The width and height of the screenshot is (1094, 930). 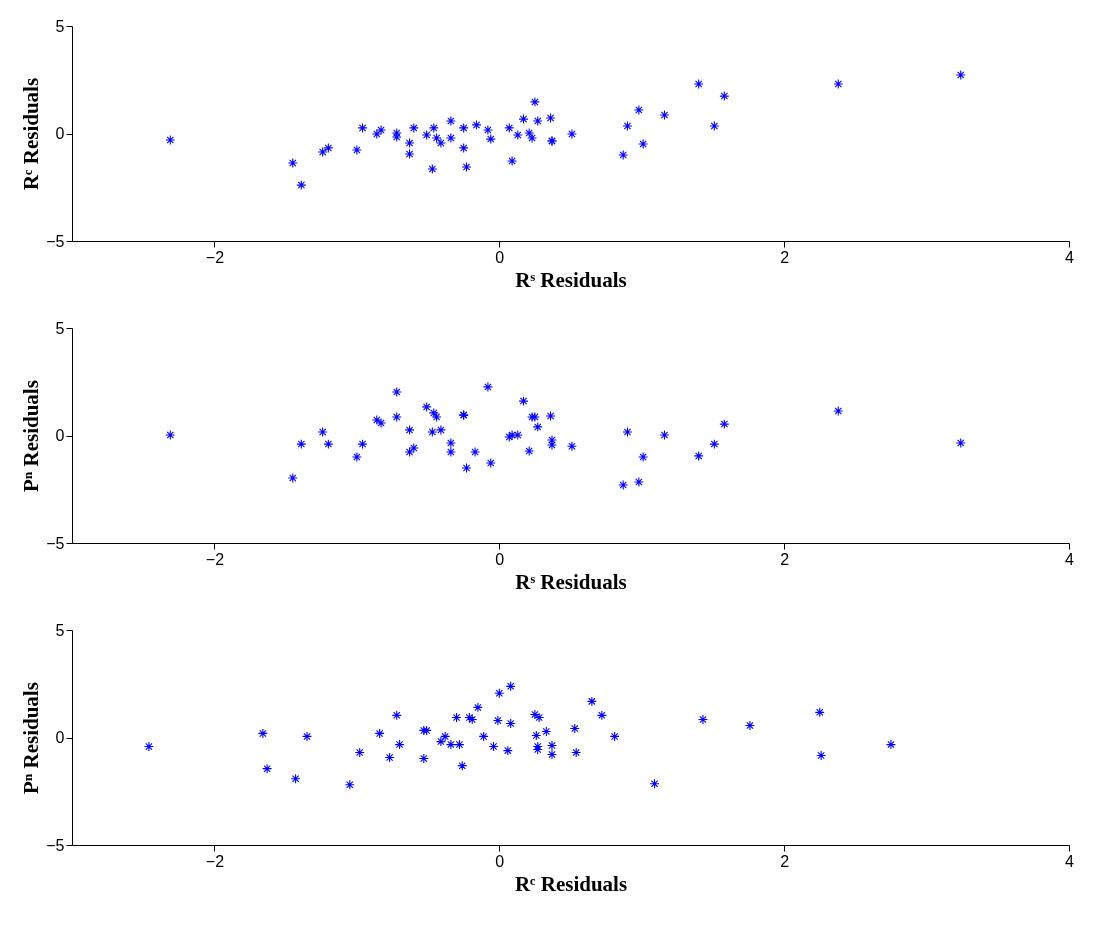 What do you see at coordinates (571, 883) in the screenshot?
I see `x-axis-title: Rᶜ Residuals` at bounding box center [571, 883].